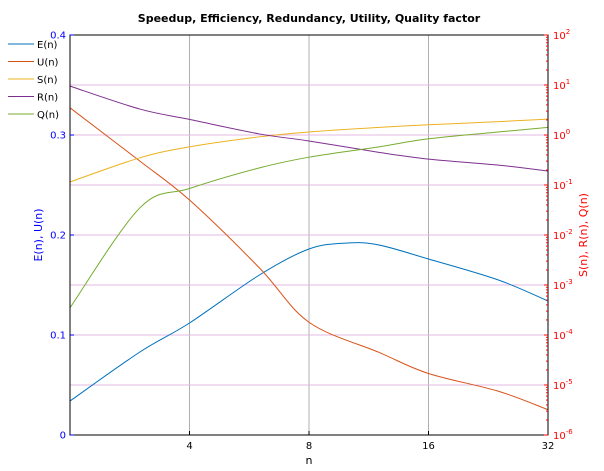  I want to click on x-tick-label: 32, so click(548, 446).